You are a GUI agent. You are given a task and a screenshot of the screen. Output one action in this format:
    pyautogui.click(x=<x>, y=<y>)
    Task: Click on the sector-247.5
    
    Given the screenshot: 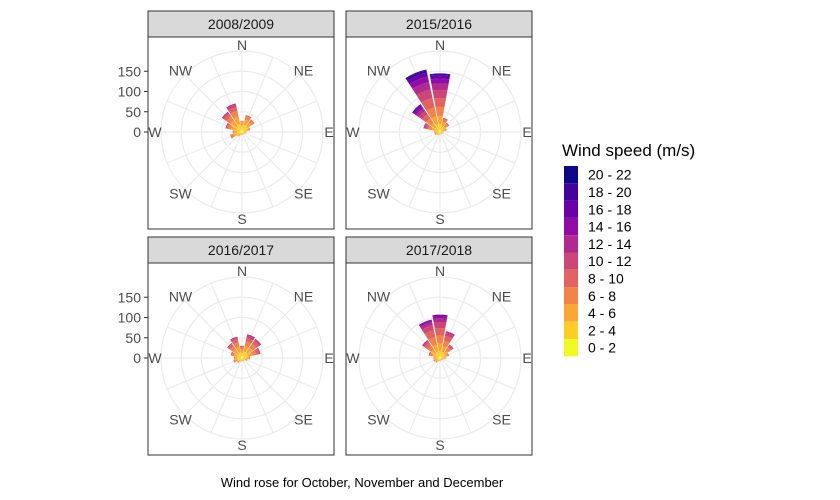 What is the action you would take?
    pyautogui.click(x=437, y=134)
    